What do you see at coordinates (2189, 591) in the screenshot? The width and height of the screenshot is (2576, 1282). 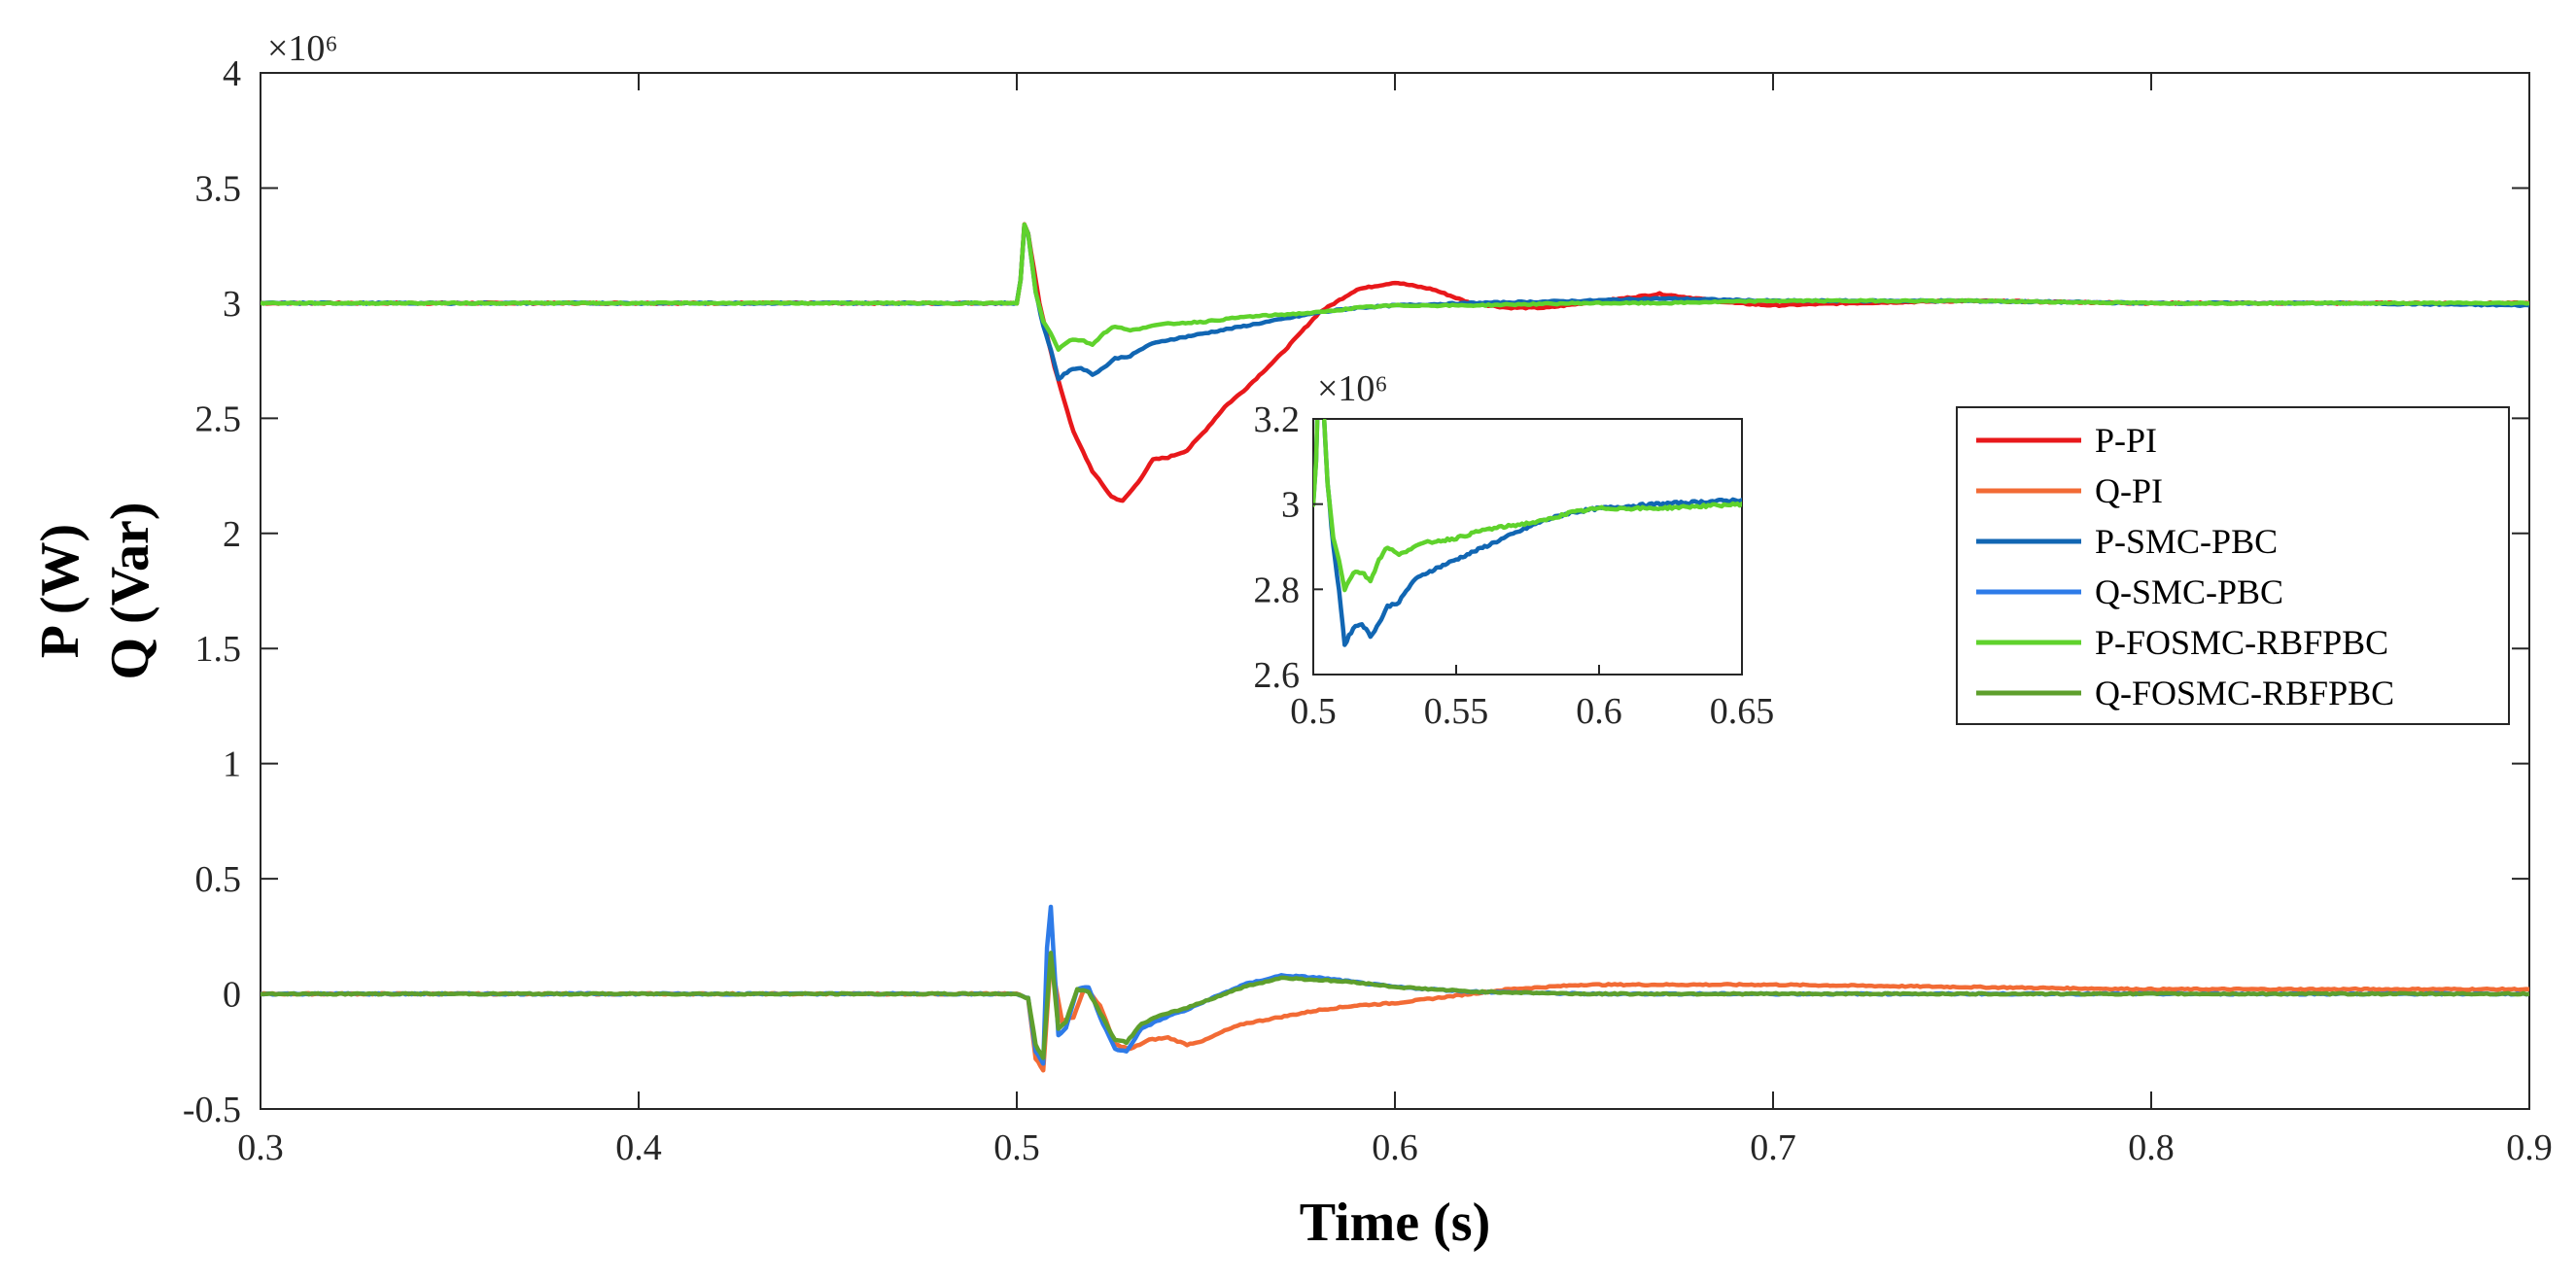 I see `legend-label-q-smc-pbc: Q-SMC-PBC` at bounding box center [2189, 591].